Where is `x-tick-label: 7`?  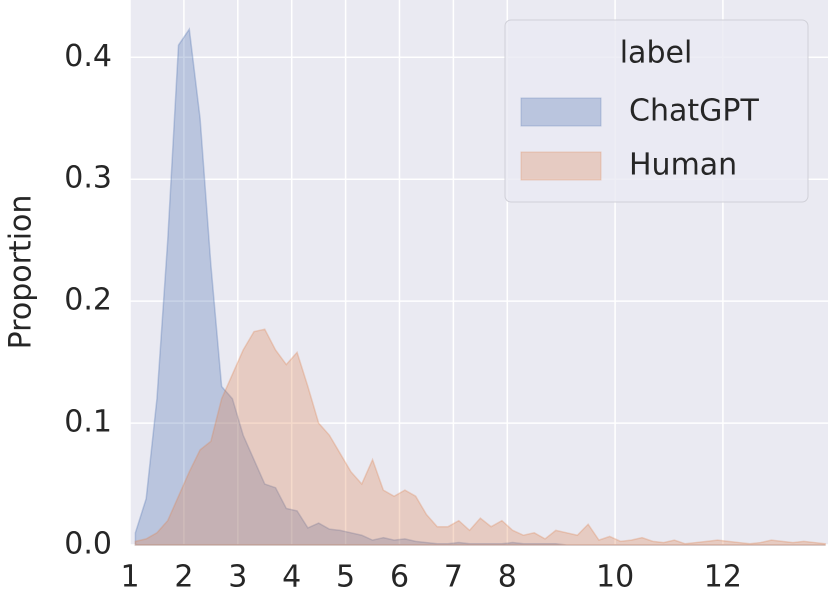
x-tick-label: 7 is located at coordinates (453, 577).